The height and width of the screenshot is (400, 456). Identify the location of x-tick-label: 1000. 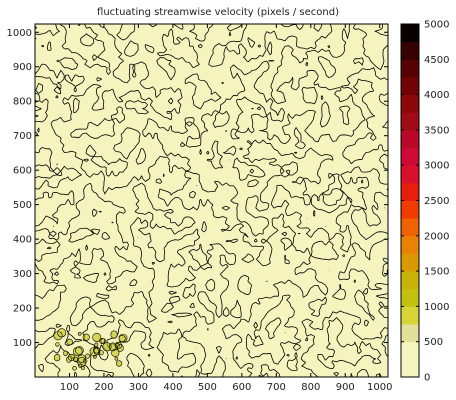
(379, 387).